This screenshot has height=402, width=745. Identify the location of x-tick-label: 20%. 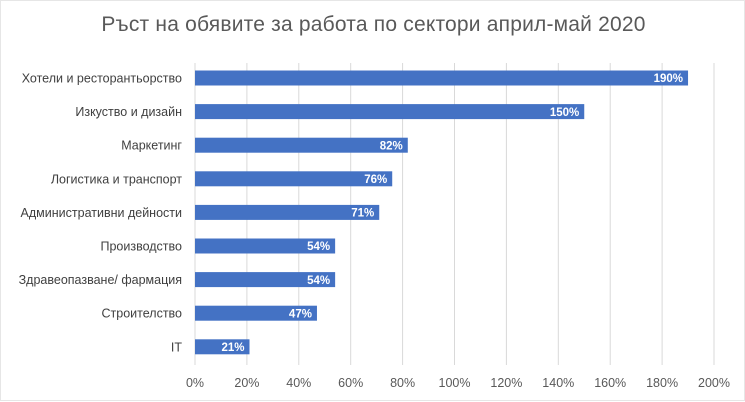
(246, 383).